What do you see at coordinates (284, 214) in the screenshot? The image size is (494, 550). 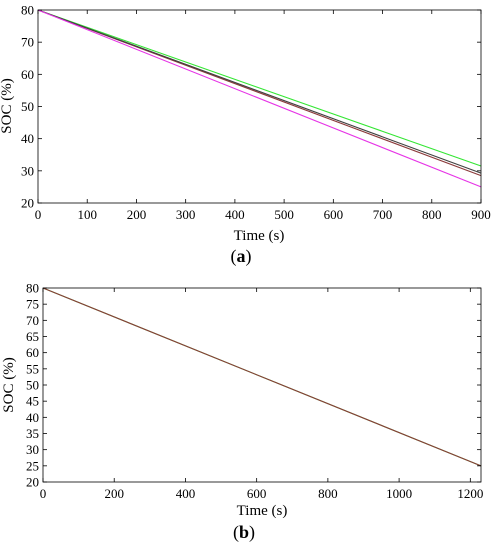 I see `x-tick-label: 500` at bounding box center [284, 214].